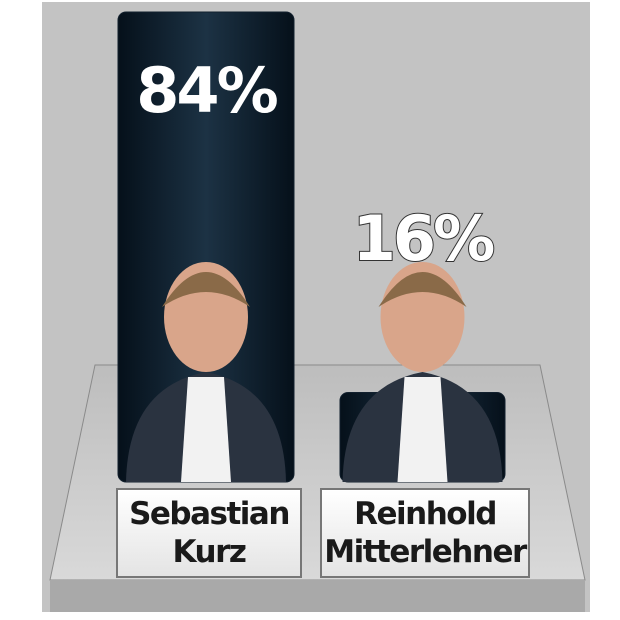 The image size is (620, 620). Describe the element at coordinates (209, 533) in the screenshot. I see `category-label: Sebastian Kurz` at that location.